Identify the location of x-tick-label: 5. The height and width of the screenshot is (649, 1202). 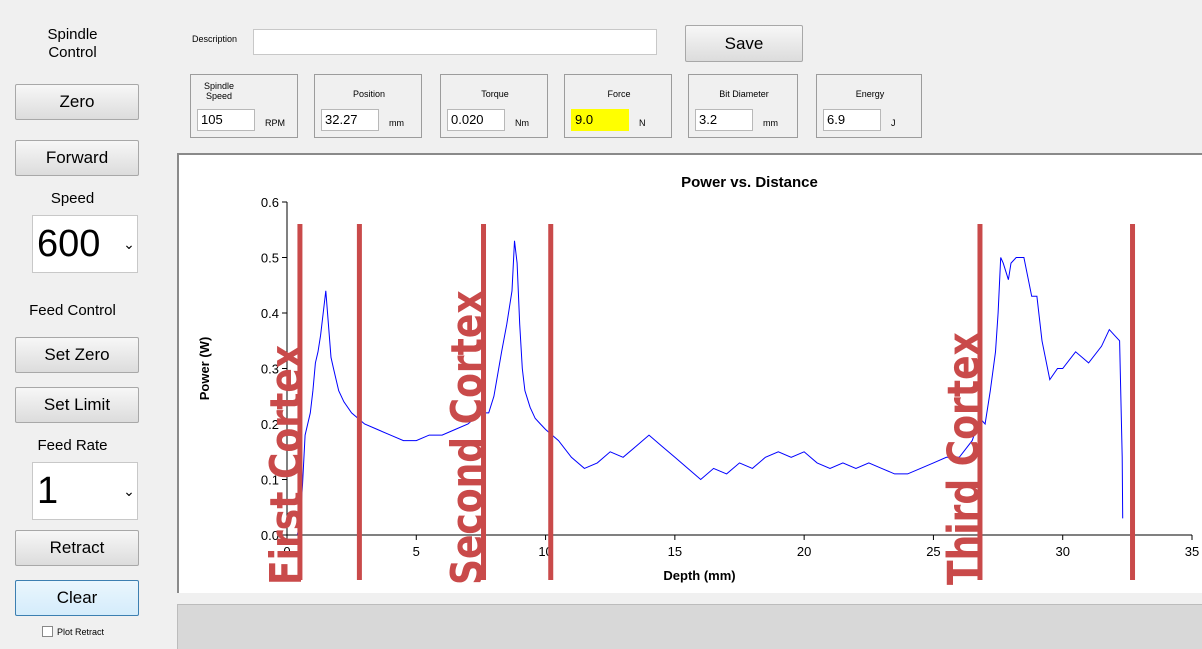
(416, 551).